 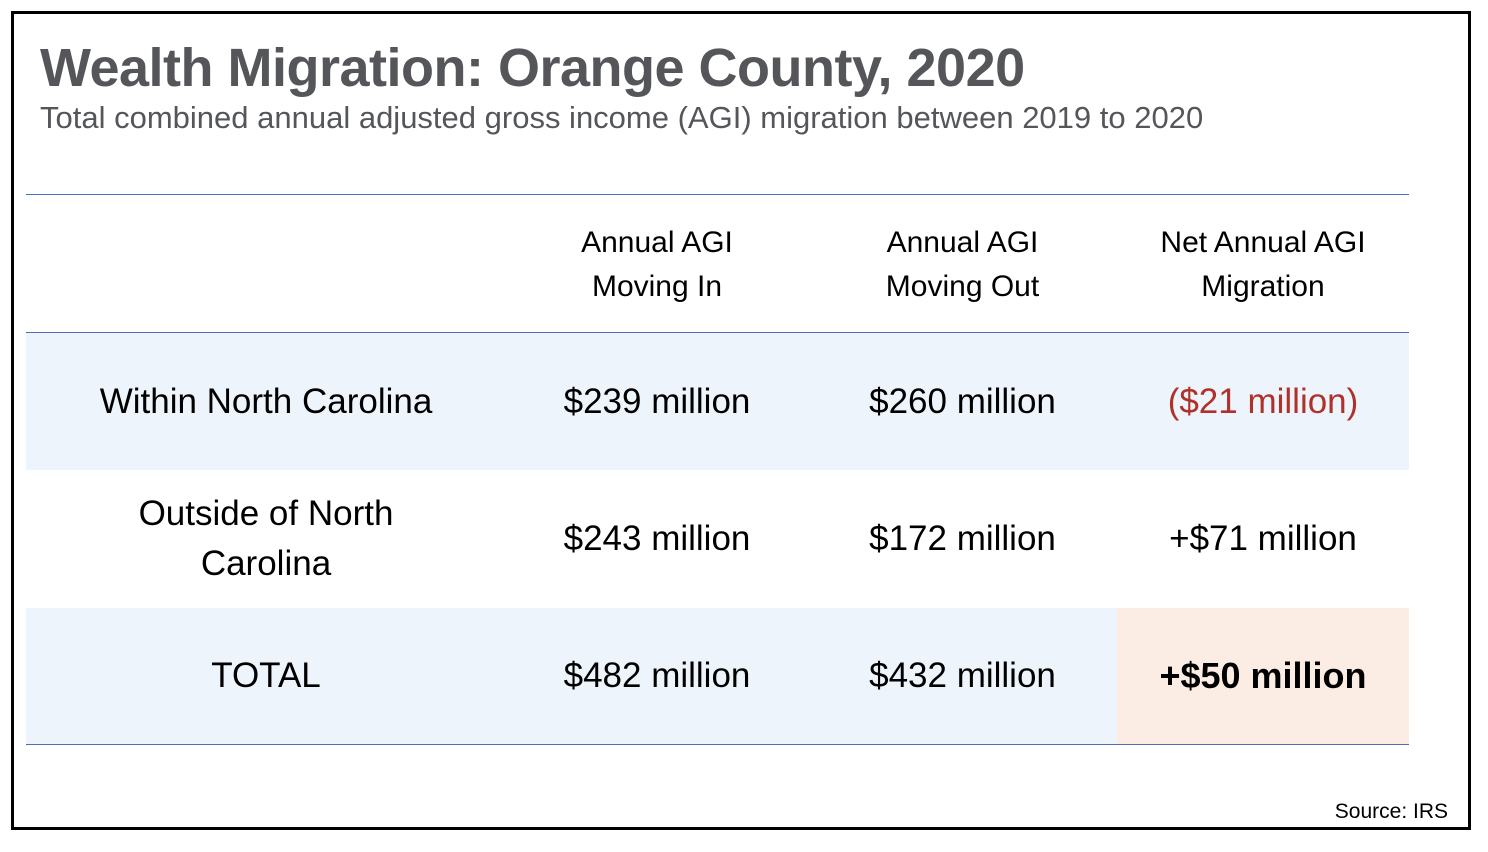 I want to click on moving-in-value: $243 million, so click(x=657, y=538).